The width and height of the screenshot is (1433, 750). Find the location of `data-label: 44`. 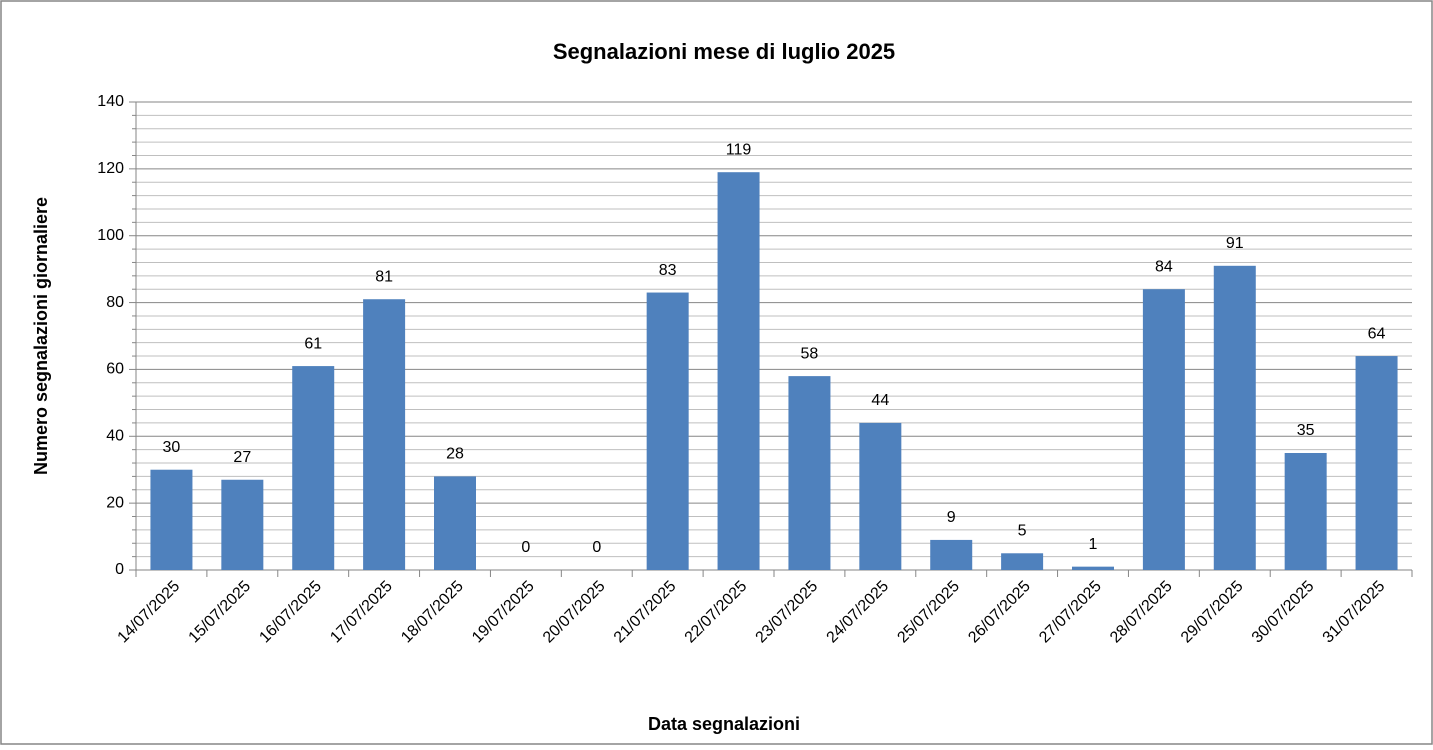

data-label: 44 is located at coordinates (880, 400).